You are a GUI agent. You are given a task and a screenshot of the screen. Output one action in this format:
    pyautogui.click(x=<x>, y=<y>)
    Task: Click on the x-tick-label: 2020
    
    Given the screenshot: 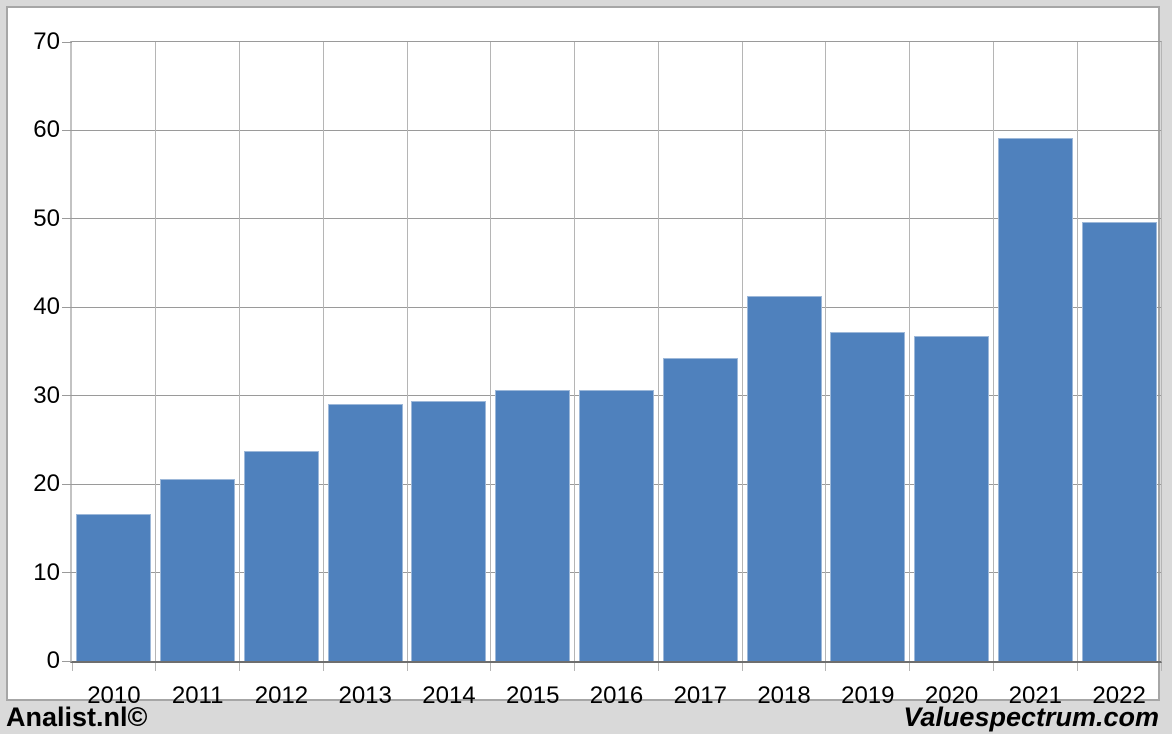 What is the action you would take?
    pyautogui.click(x=951, y=695)
    